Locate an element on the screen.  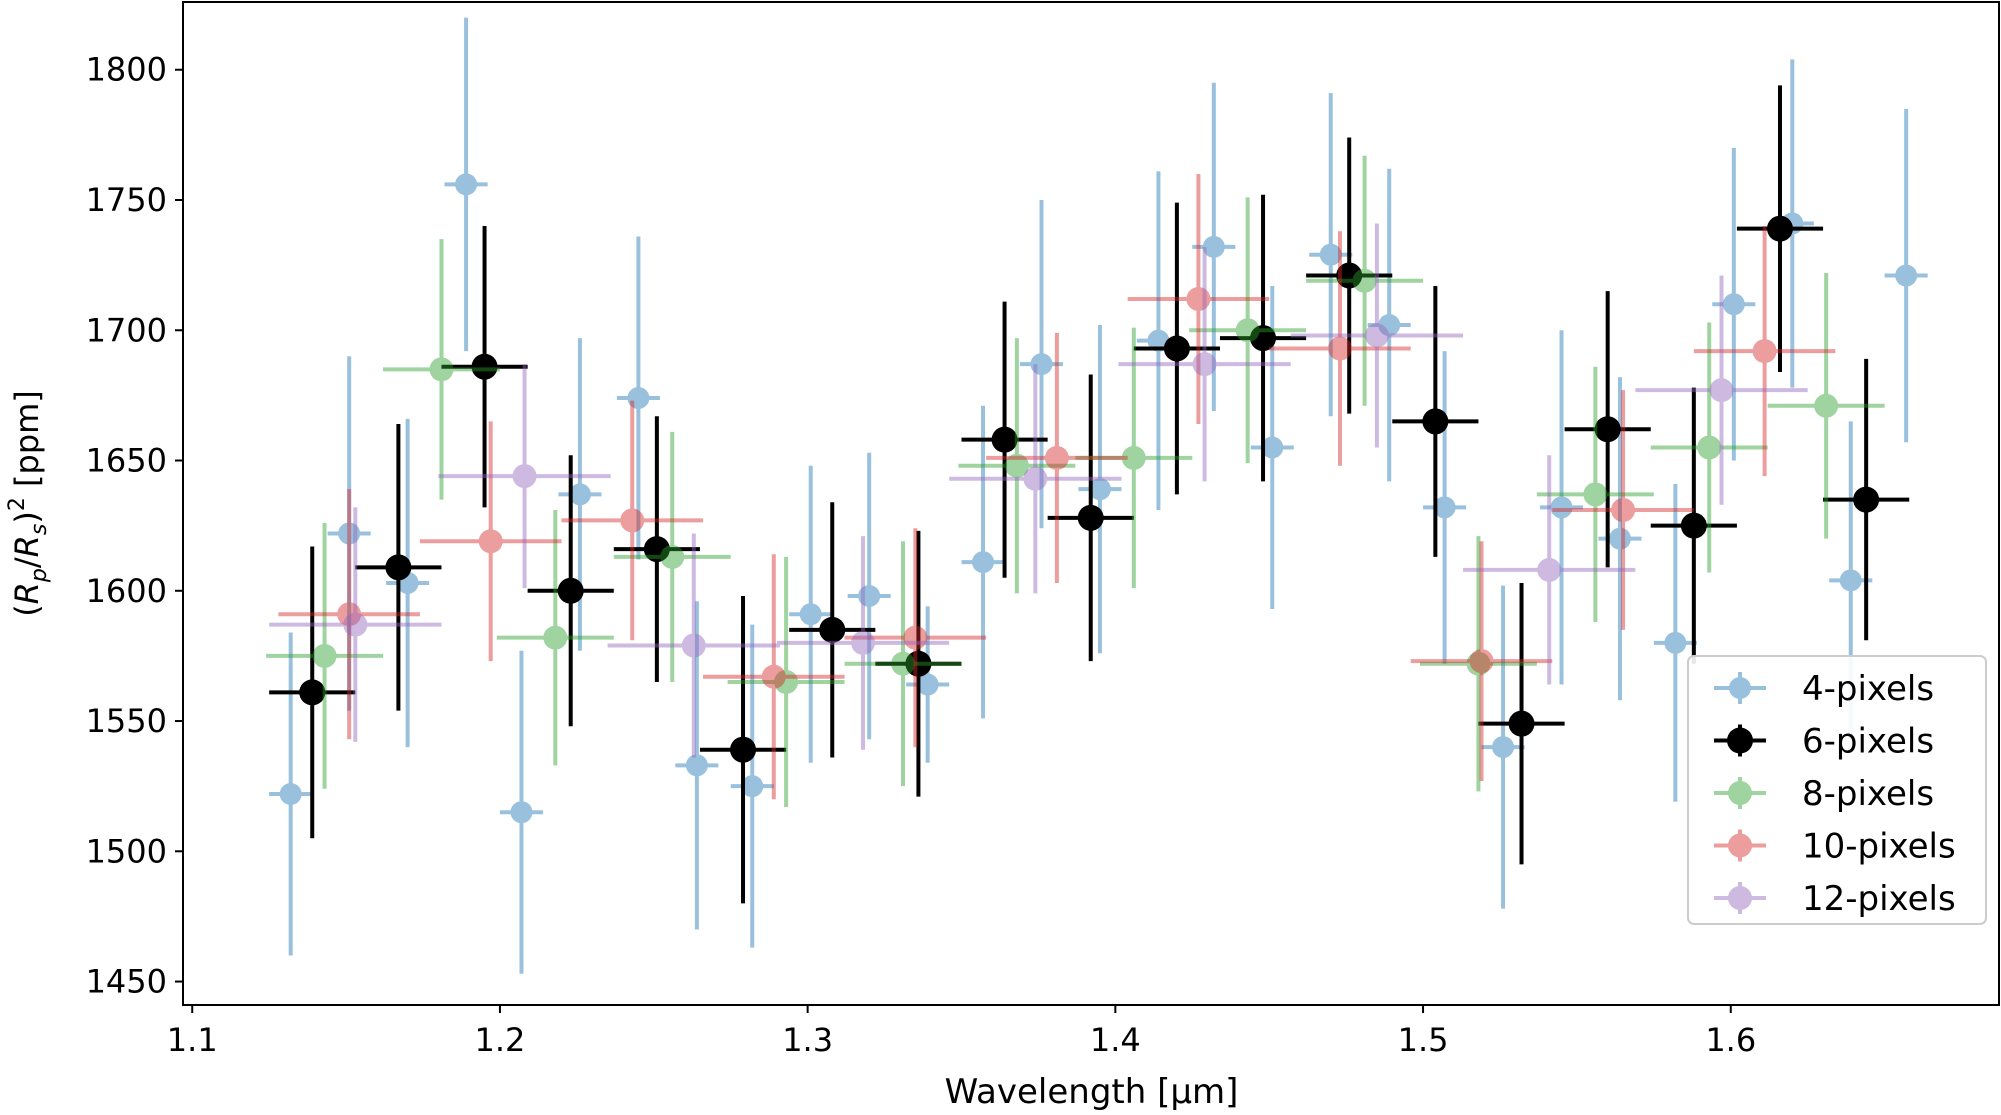
x-tick-label: 1.3 is located at coordinates (807, 1040).